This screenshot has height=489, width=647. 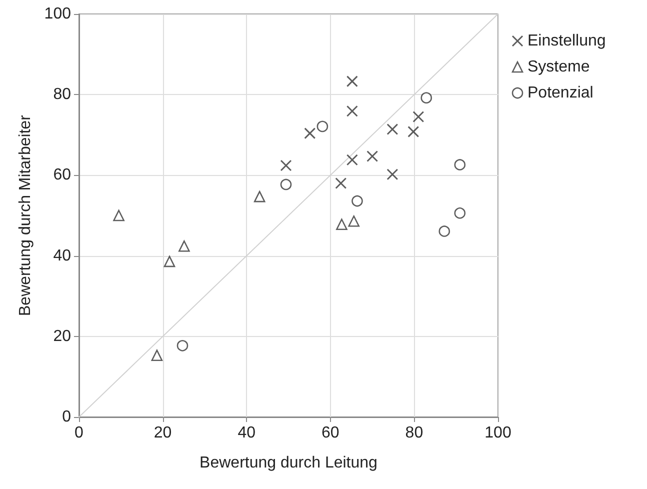 I want to click on x-tick-label: 60, so click(x=331, y=433).